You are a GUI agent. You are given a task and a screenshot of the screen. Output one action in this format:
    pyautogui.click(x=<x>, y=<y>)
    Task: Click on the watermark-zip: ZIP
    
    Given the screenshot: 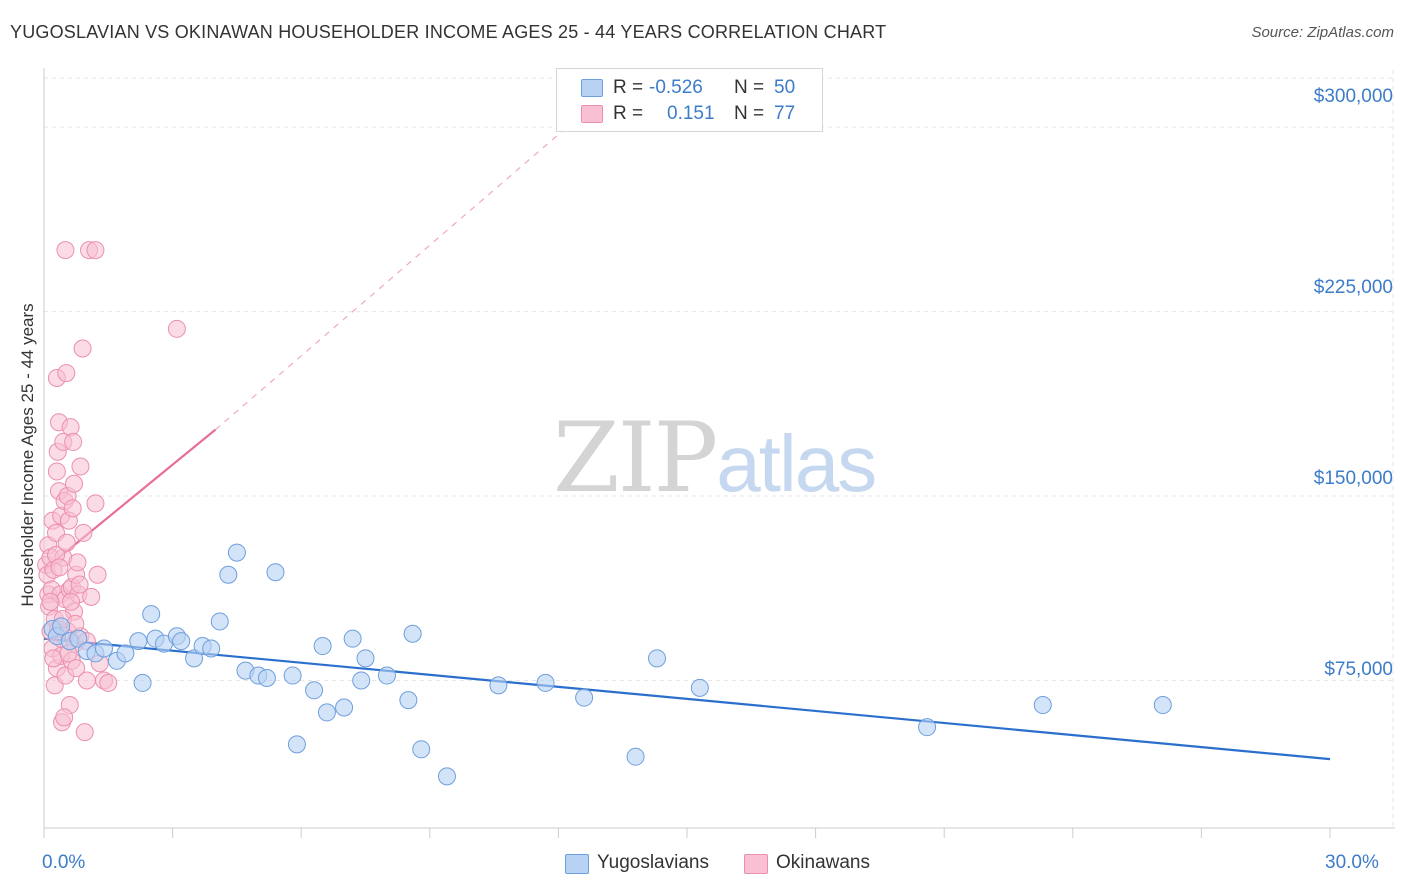 What is the action you would take?
    pyautogui.click(x=635, y=458)
    